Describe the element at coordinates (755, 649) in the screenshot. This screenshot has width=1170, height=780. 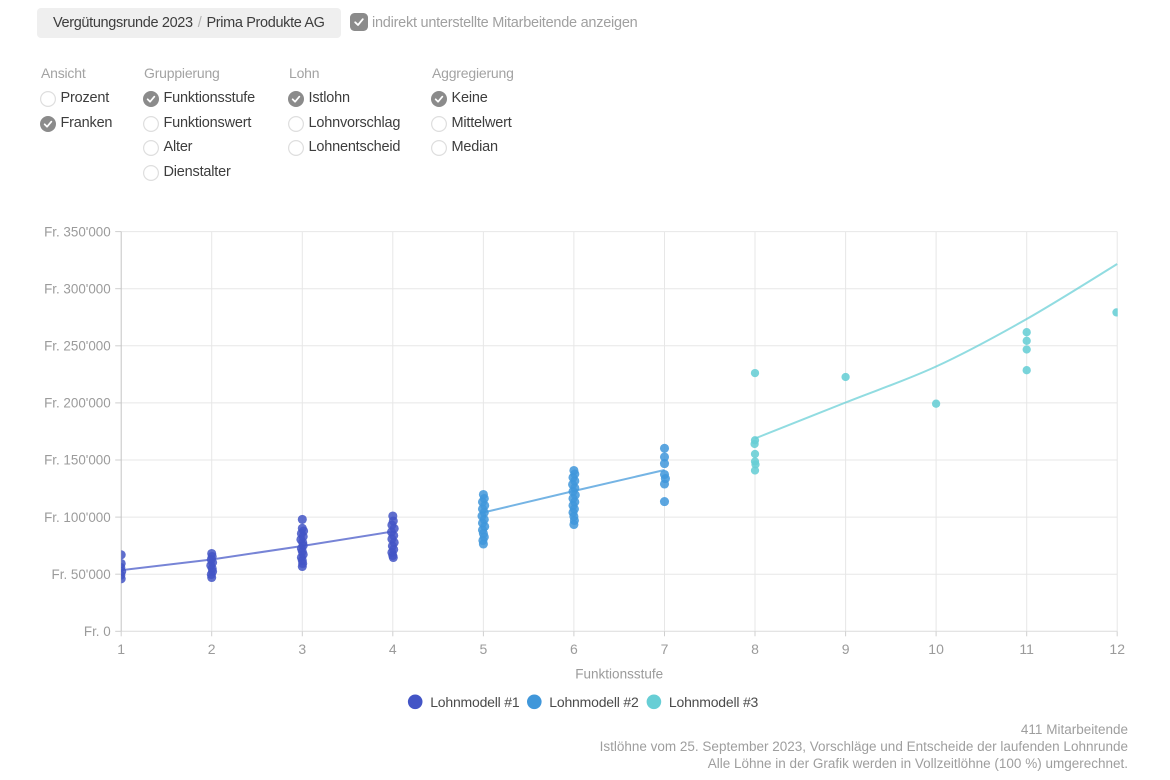
I see `svg-text: 8` at that location.